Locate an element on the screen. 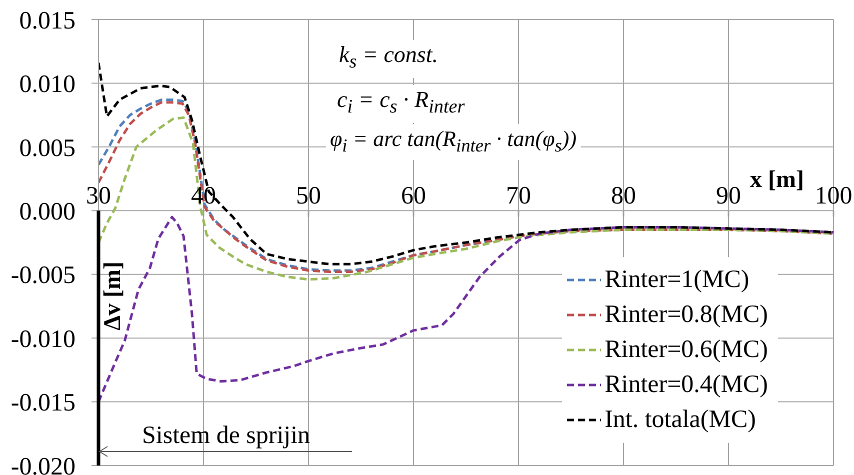 This screenshot has height=475, width=854. y-tick-label: -0.010 is located at coordinates (43, 339).